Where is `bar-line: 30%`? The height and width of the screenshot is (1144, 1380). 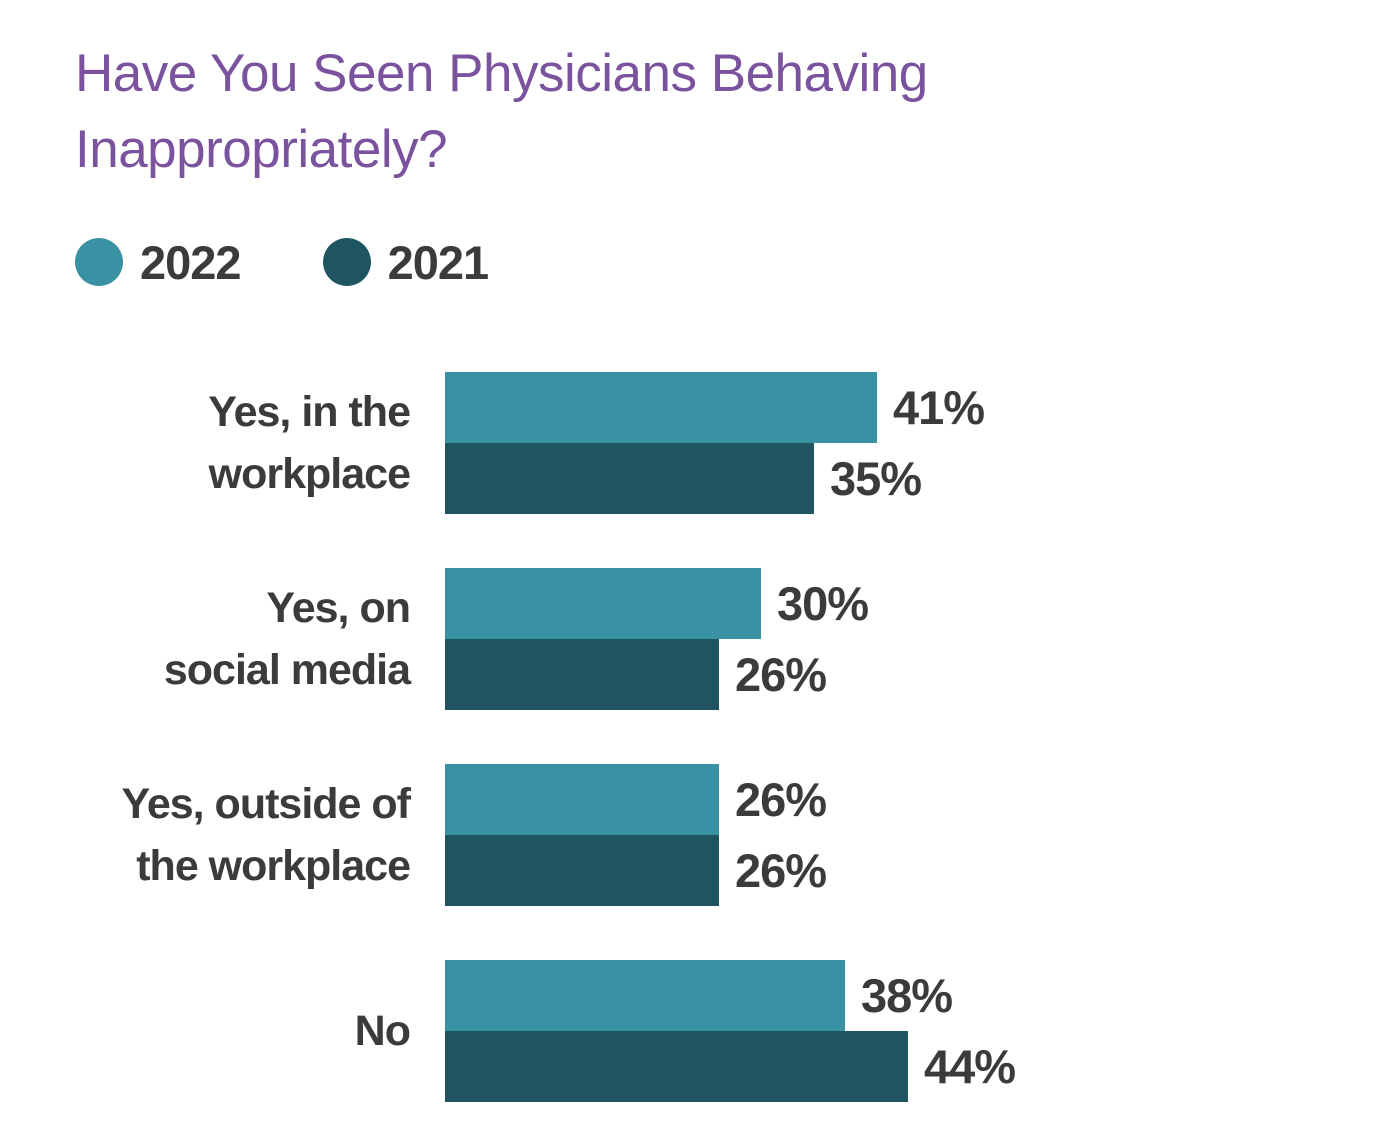
bar-line: 30% is located at coordinates (657, 603).